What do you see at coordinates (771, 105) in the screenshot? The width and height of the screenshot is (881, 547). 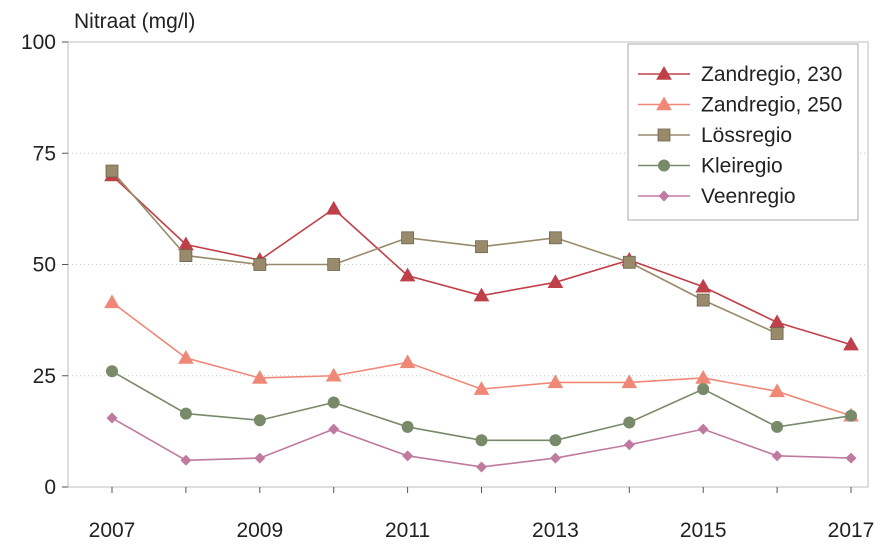 I see `legend-label: Zandregio, 250` at bounding box center [771, 105].